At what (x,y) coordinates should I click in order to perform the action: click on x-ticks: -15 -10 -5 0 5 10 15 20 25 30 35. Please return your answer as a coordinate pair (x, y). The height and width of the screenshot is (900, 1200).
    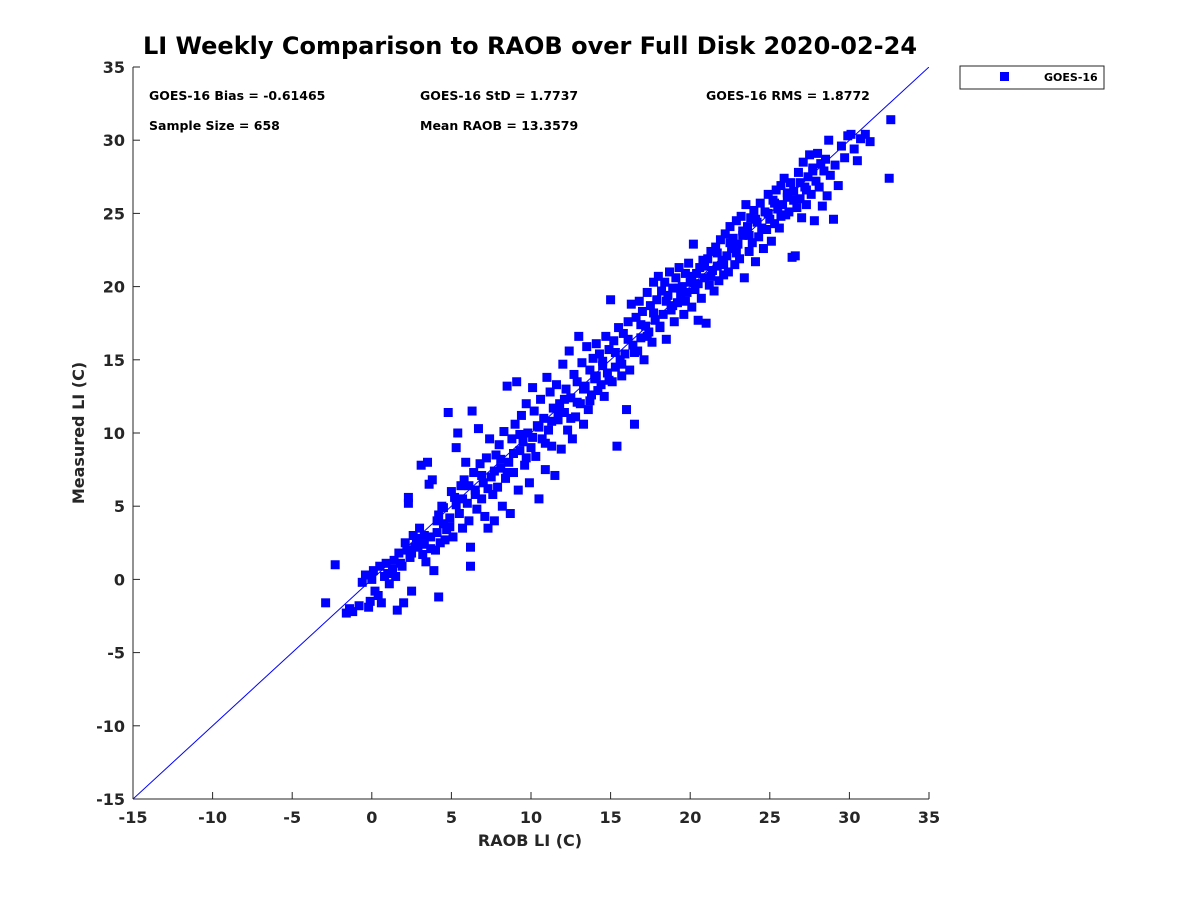
    Looking at the image, I should click on (529, 809).